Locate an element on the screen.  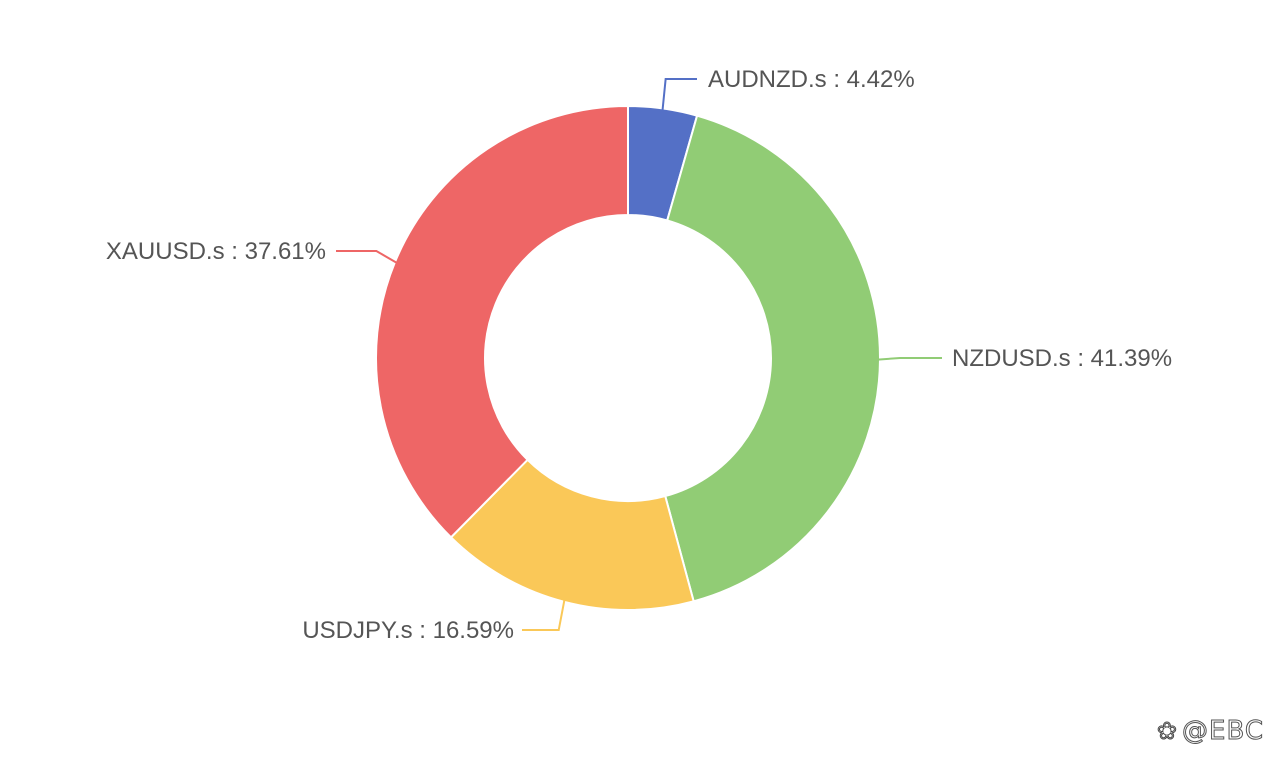
slice-usdjpy-s is located at coordinates (572, 534).